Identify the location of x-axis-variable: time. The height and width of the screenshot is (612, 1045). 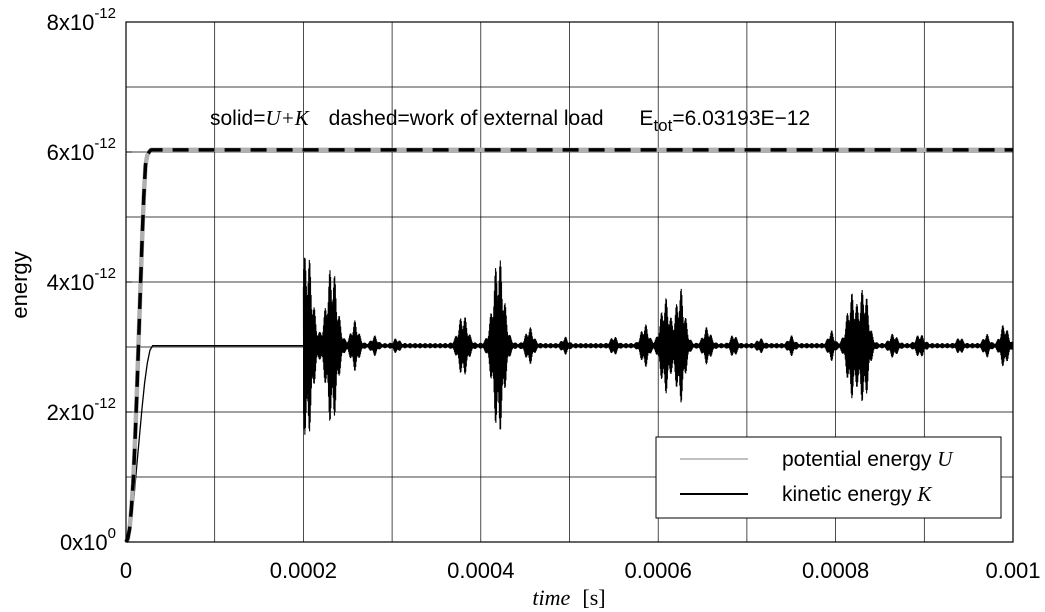
(551, 597).